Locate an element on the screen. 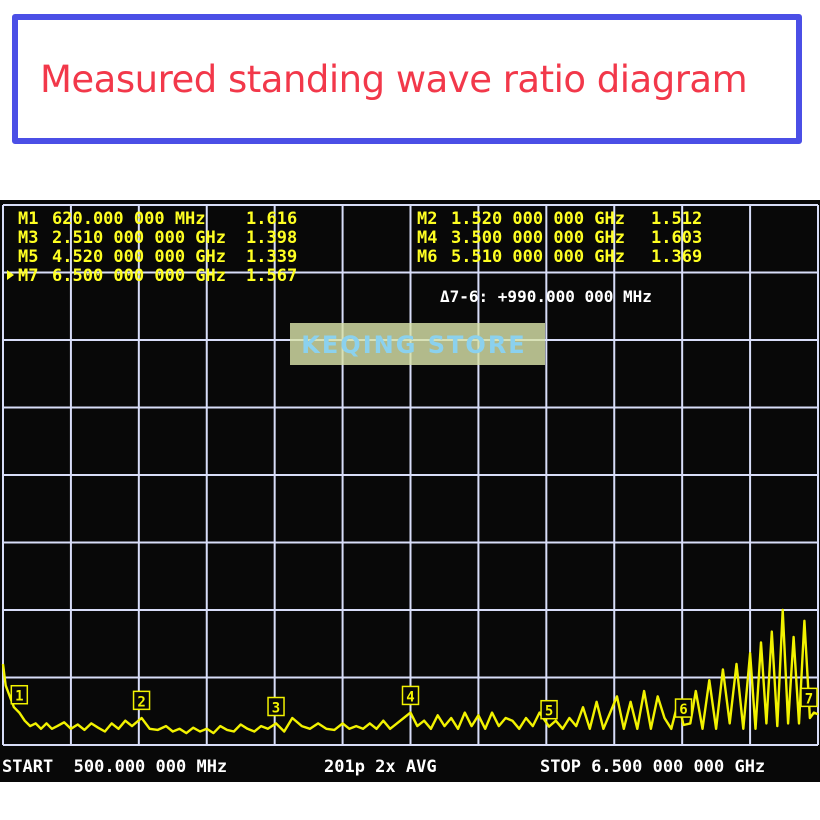 The image size is (820, 820). sweep-points-averaging: 201p 2x AVG is located at coordinates (380, 767).